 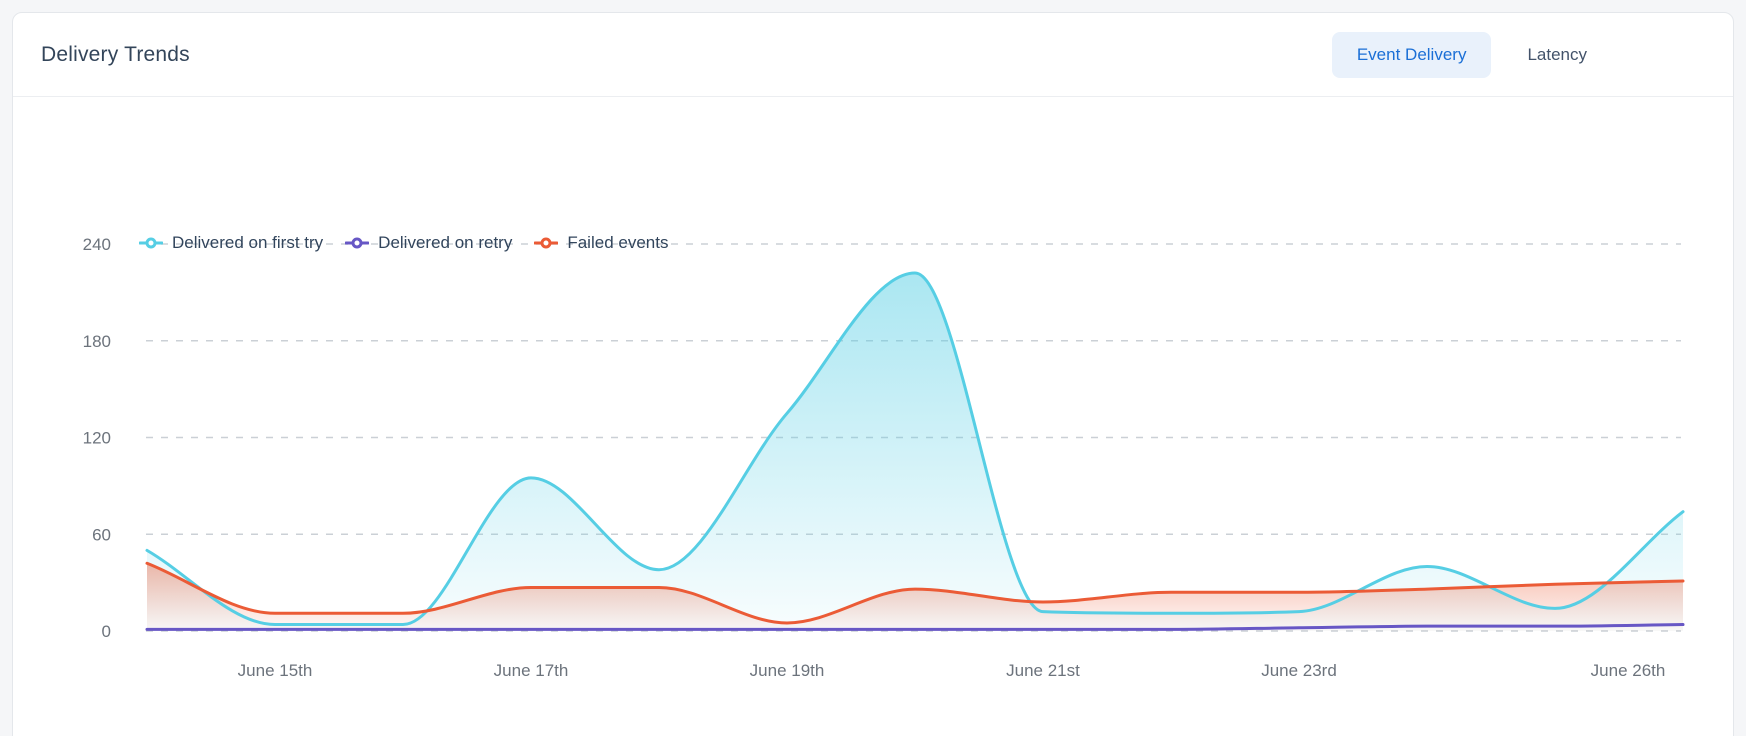 I want to click on x-axis-tick-label: June 23rd, so click(x=1299, y=670).